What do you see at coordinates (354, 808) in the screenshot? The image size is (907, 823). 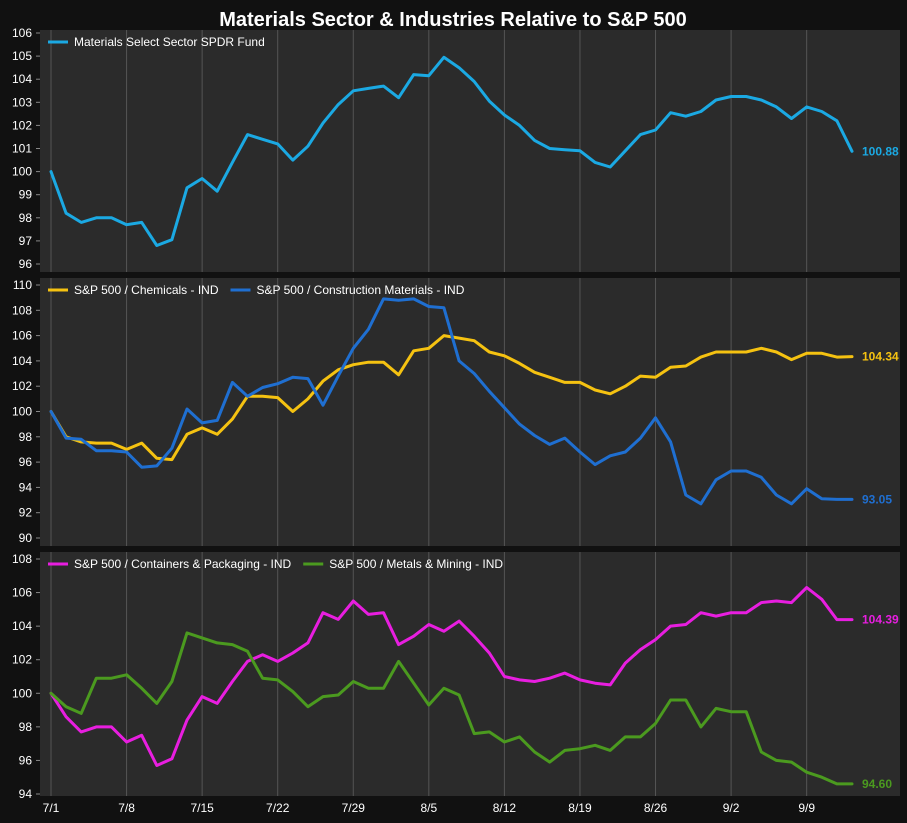 I see `x-tick-label: 7/29` at bounding box center [354, 808].